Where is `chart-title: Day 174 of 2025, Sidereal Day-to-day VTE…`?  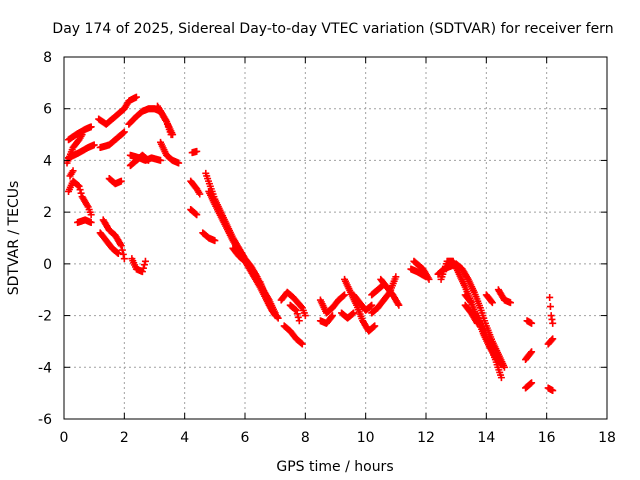 chart-title: Day 174 of 2025, Sidereal Day-to-day VTE… is located at coordinates (332, 29).